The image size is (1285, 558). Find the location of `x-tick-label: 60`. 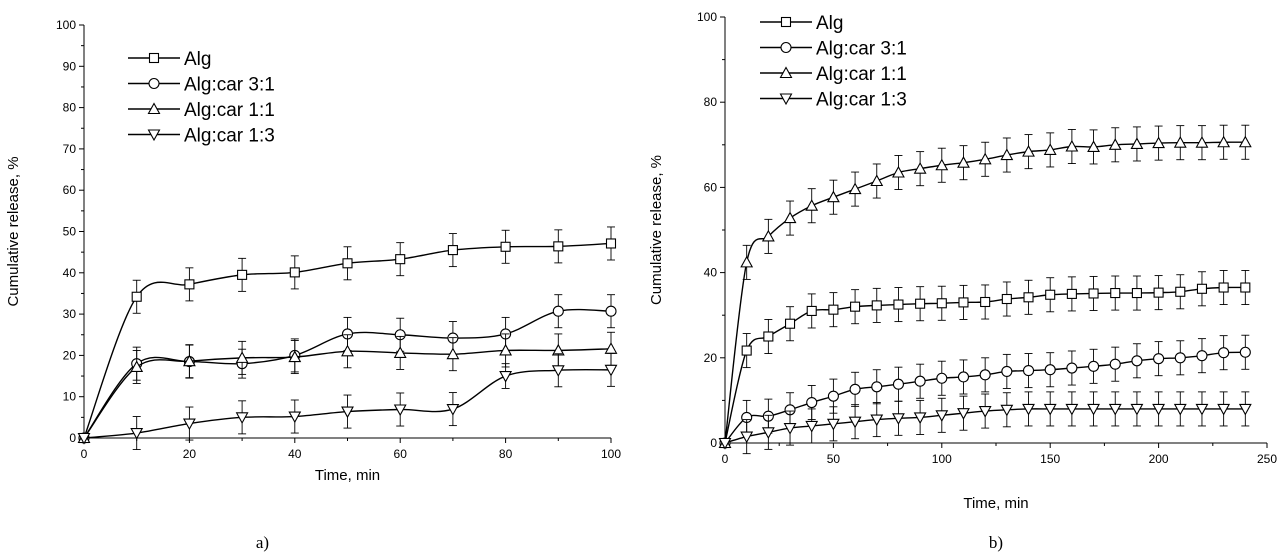

x-tick-label: 60 is located at coordinates (401, 454).